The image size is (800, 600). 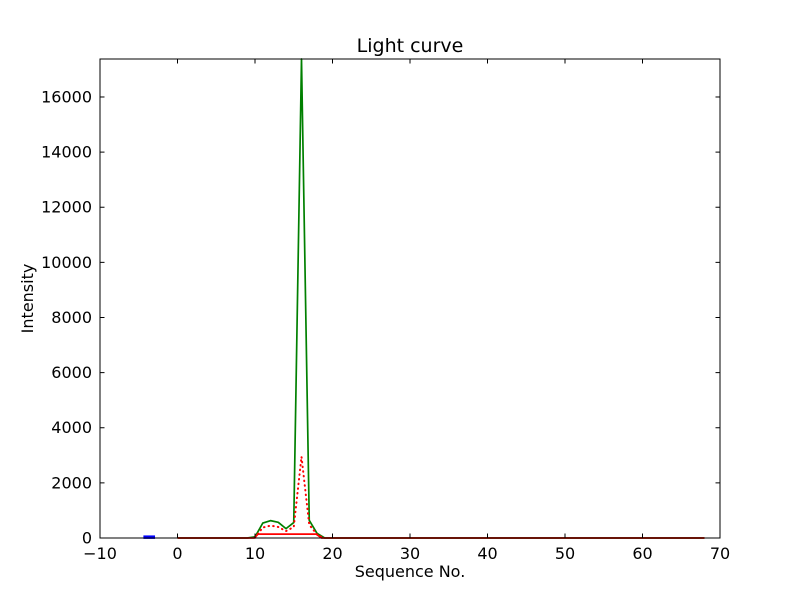 What do you see at coordinates (289, 497) in the screenshot?
I see `light-curve-red-dotted-line` at bounding box center [289, 497].